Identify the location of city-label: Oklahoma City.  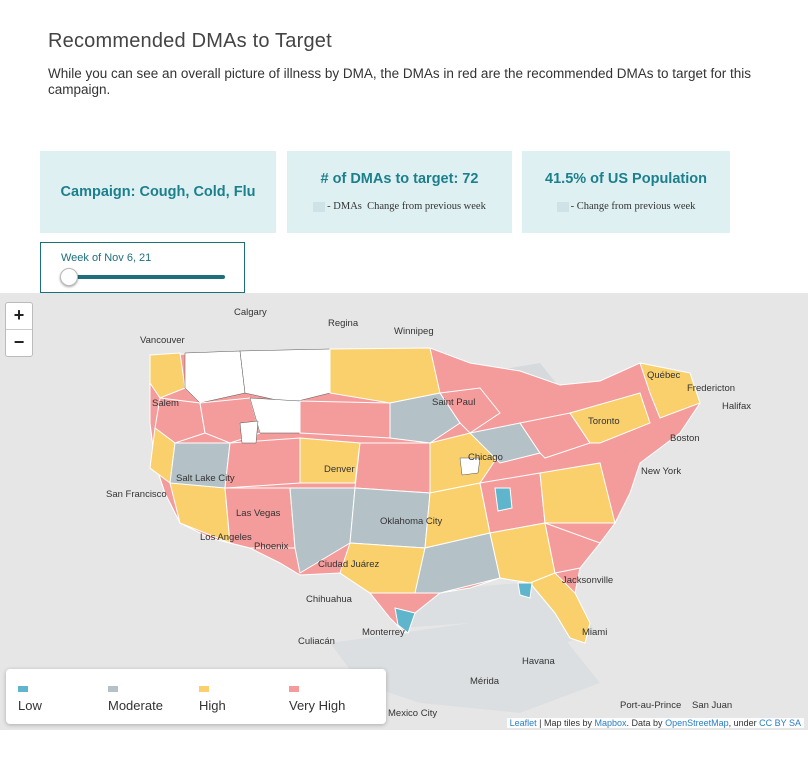
(411, 521).